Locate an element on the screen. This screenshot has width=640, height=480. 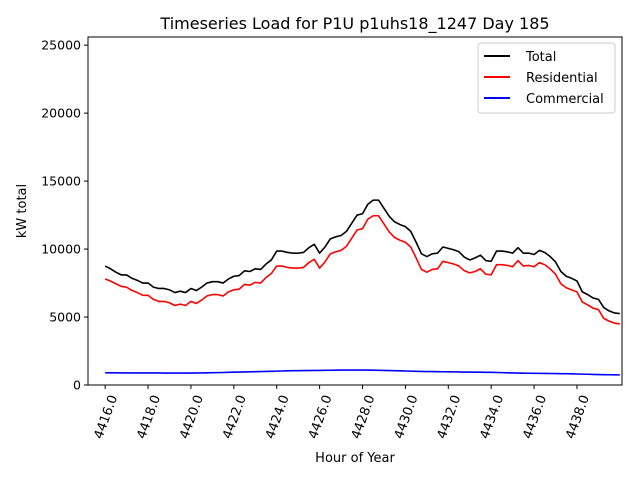
y-tick-label: 10000 is located at coordinates (61, 249).